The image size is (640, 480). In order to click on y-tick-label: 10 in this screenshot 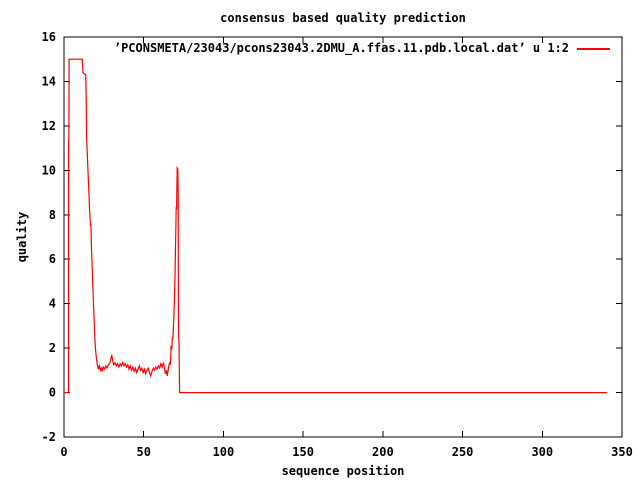, I will do `click(49, 170)`.